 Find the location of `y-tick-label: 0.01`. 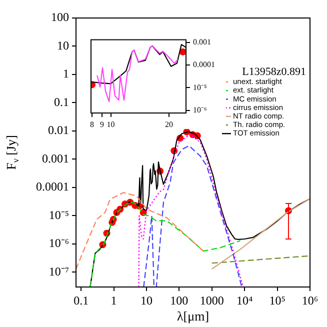

y-tick-label: 0.01 is located at coordinates (58, 130).